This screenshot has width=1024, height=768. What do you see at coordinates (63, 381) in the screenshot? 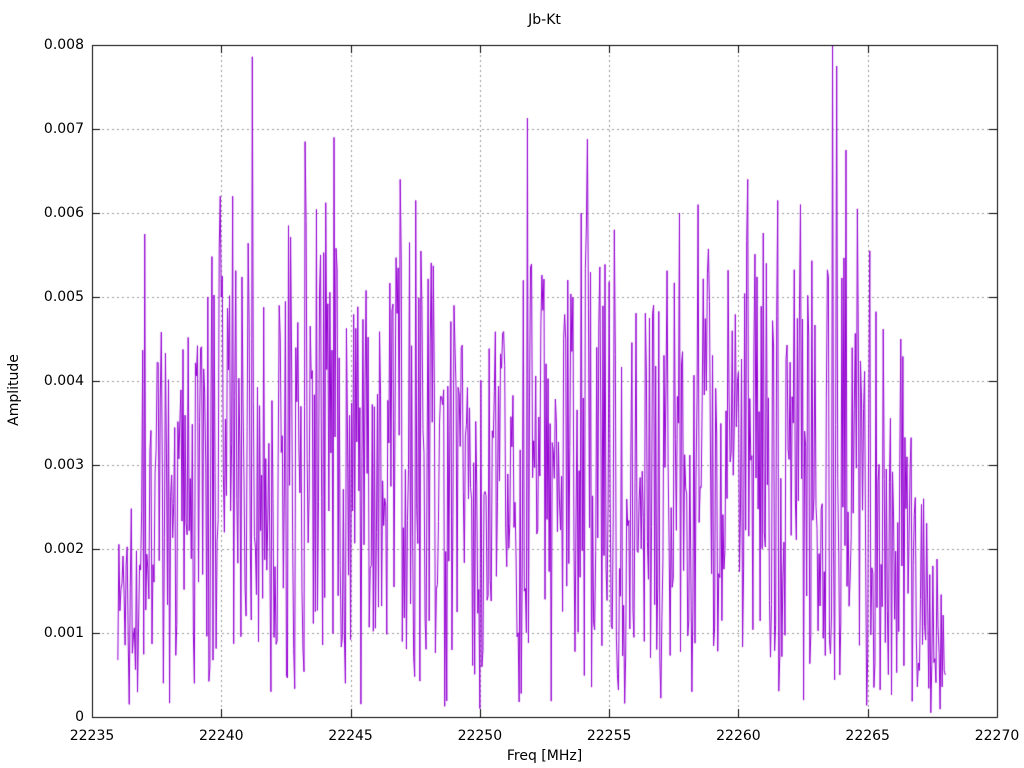
I see `y-tick-label: 0.004` at bounding box center [63, 381].